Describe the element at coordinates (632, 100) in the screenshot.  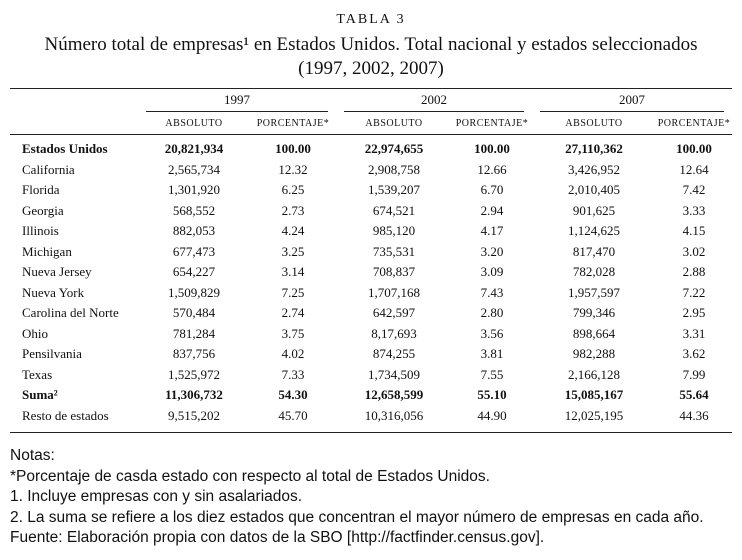
I see `year-header-cell: 2007` at that location.